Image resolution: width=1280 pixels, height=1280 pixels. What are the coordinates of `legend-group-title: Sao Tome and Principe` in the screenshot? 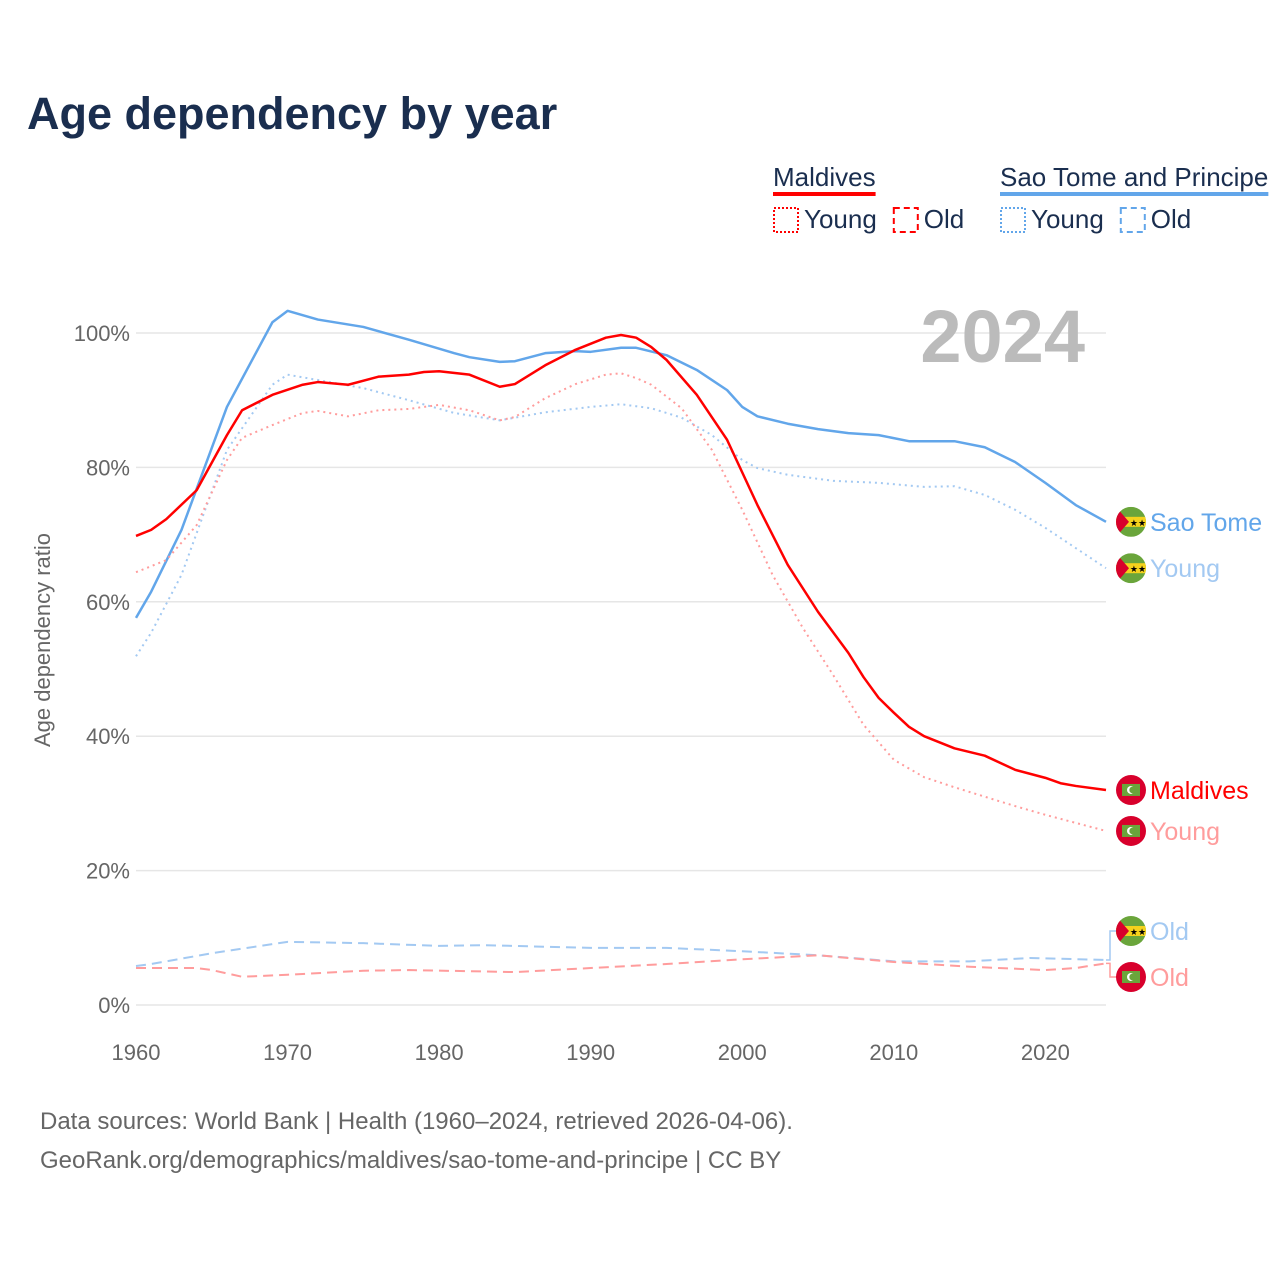 It's located at (1134, 177).